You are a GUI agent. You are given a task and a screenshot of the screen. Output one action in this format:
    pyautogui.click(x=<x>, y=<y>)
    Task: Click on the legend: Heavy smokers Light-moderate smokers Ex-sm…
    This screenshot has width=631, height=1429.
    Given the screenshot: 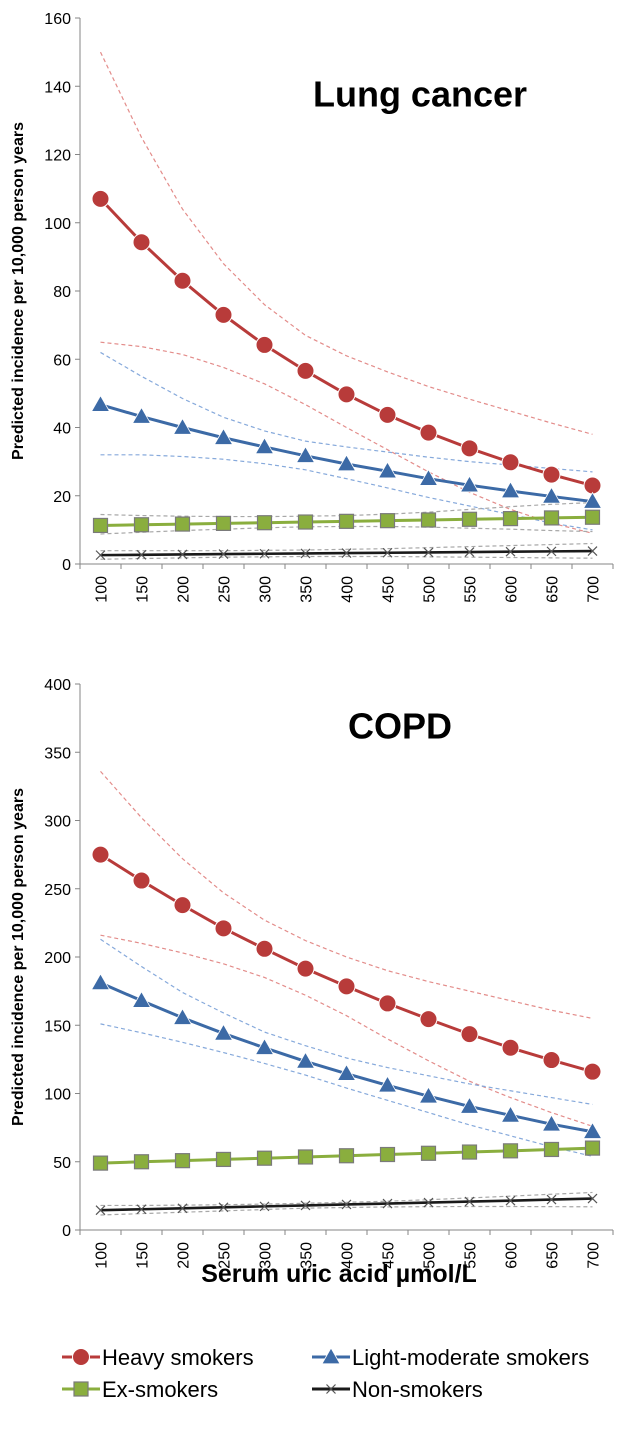 What is the action you would take?
    pyautogui.click(x=325, y=1373)
    